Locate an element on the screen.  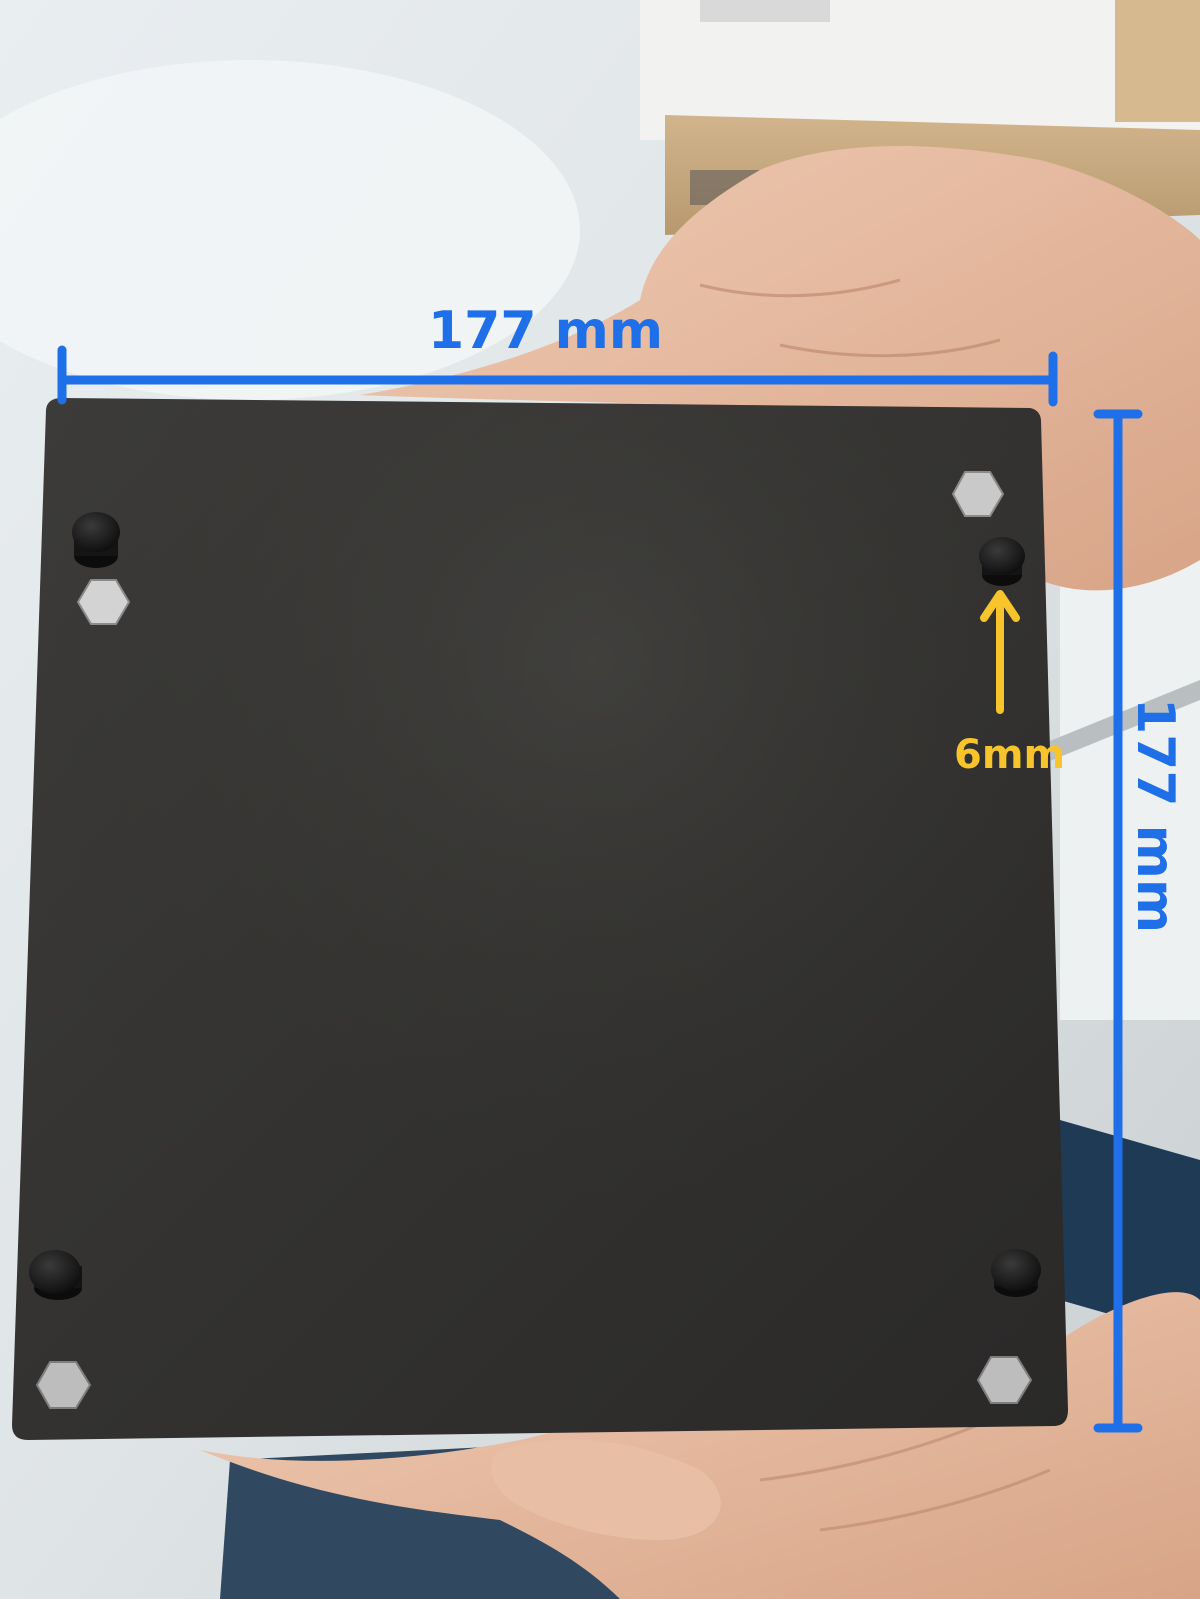
rubber-foot-top-left is located at coordinates (96, 540).